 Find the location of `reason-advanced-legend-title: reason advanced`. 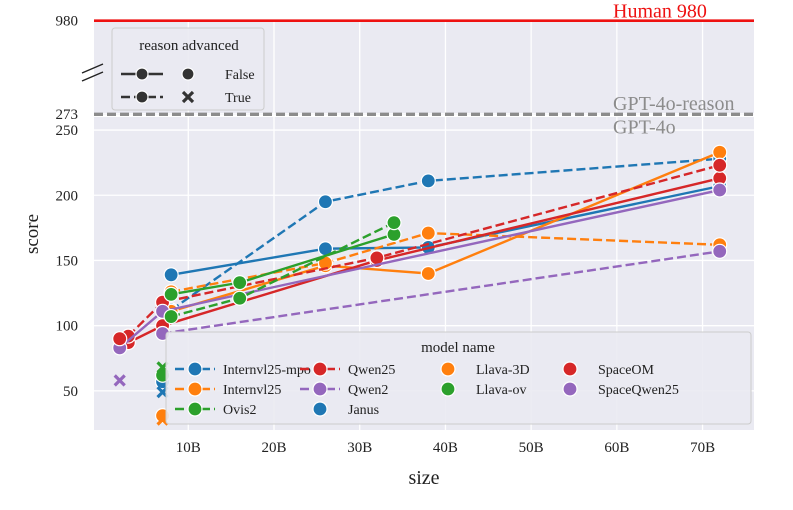

reason-advanced-legend-title: reason advanced is located at coordinates (189, 46).